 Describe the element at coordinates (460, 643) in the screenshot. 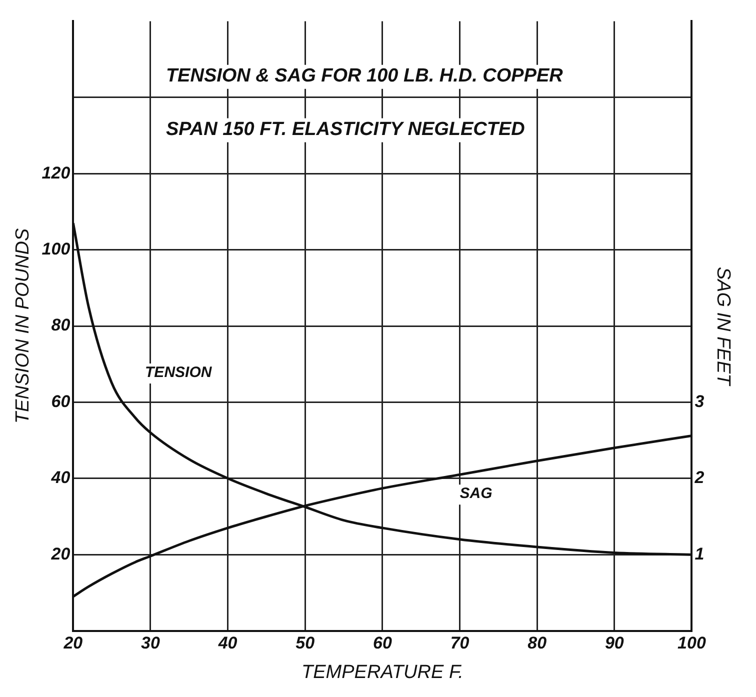

I see `x-tick-label: 70` at that location.